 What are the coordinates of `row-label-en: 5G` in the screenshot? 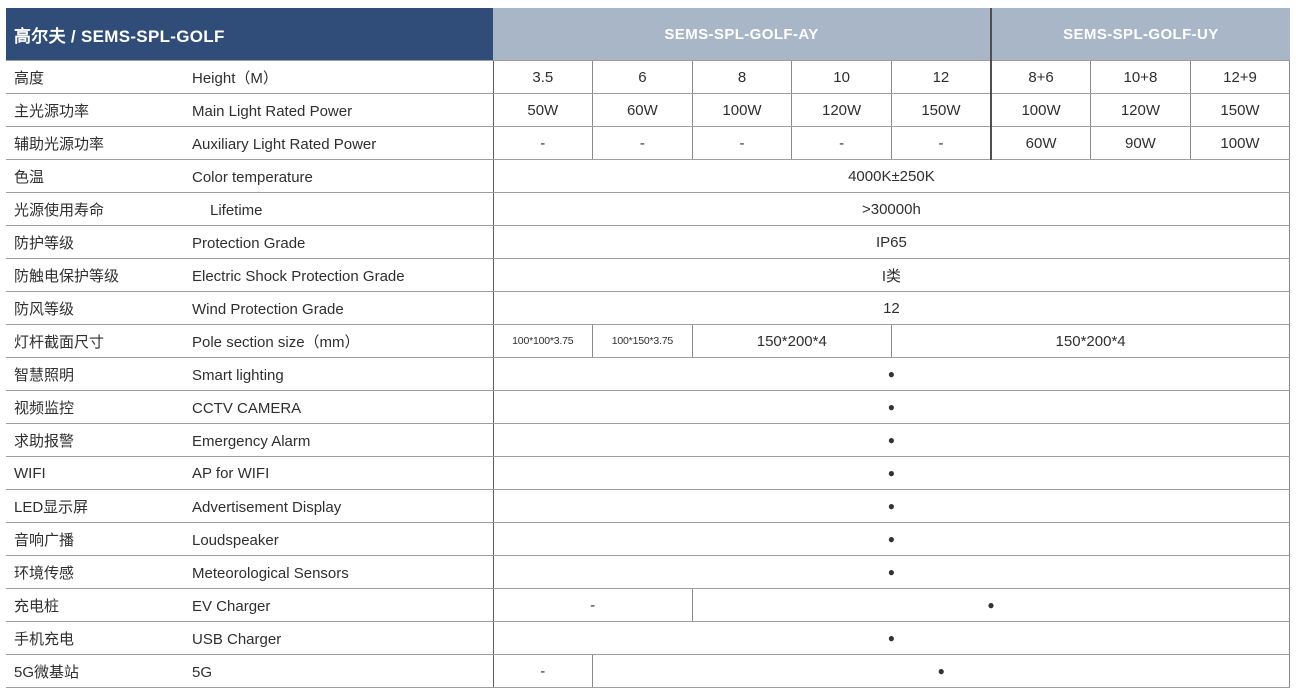 It's located at (202, 672).